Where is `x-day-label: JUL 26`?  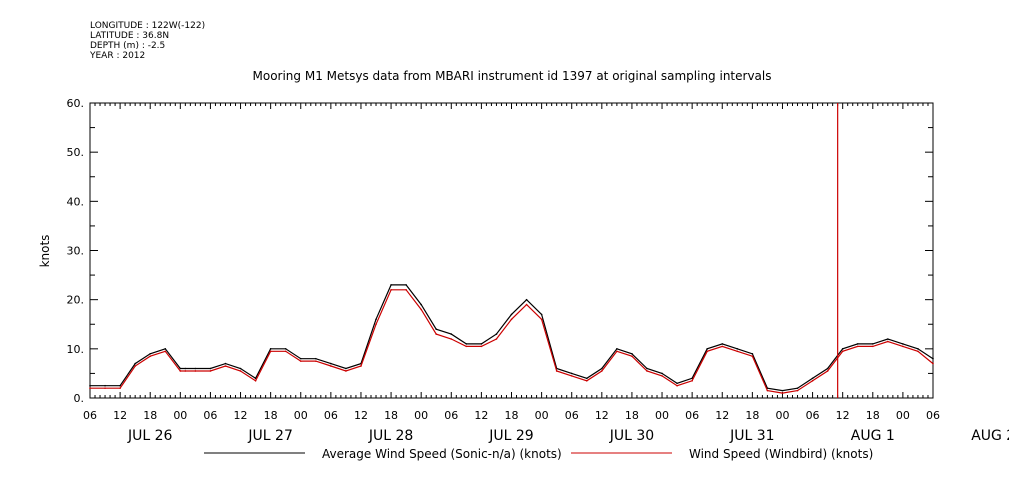 x-day-label: JUL 26 is located at coordinates (150, 436).